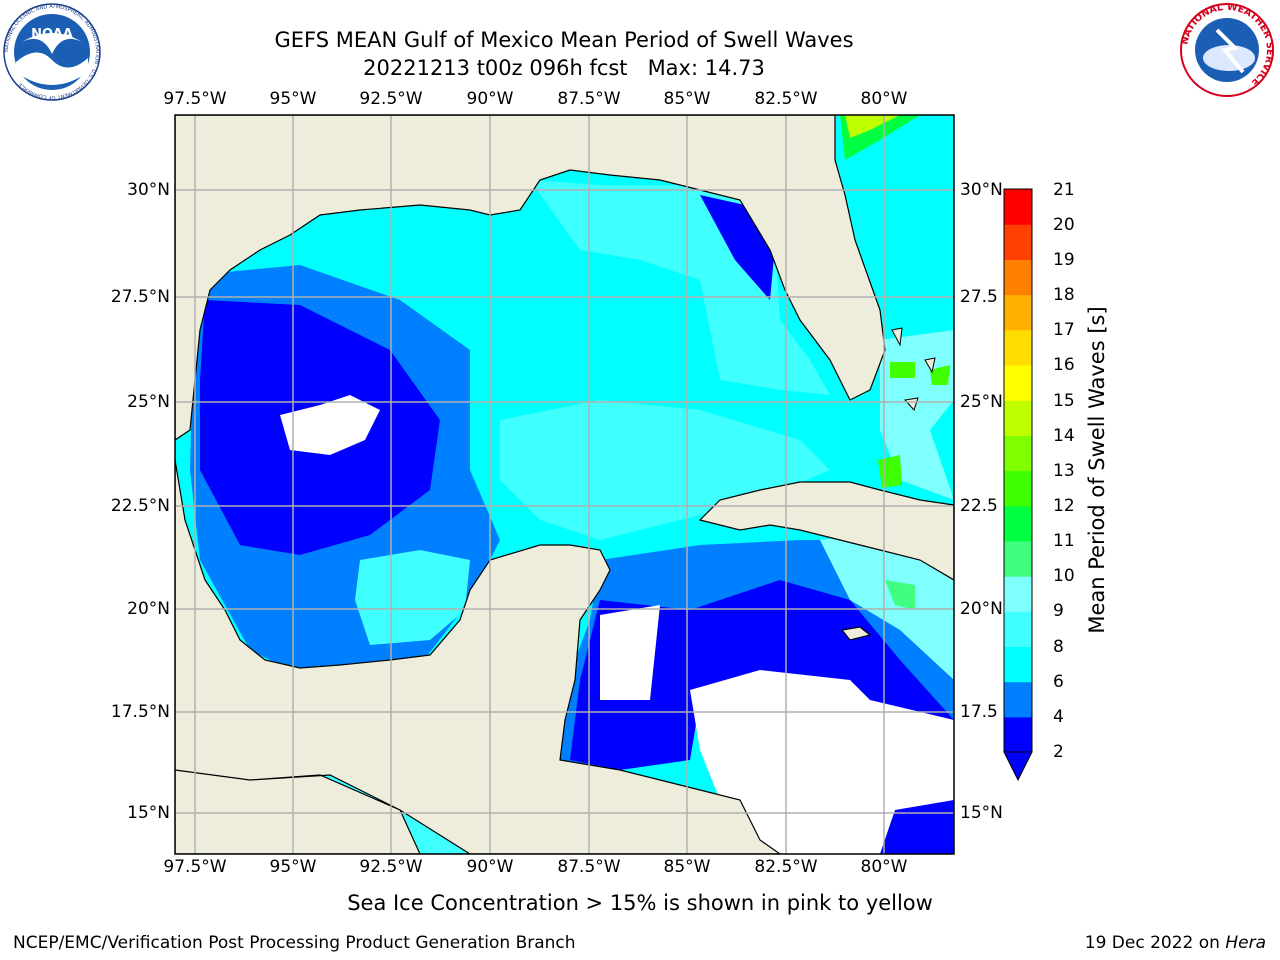  I want to click on lon-tick-top-87.5W: 87.5°W, so click(589, 99).